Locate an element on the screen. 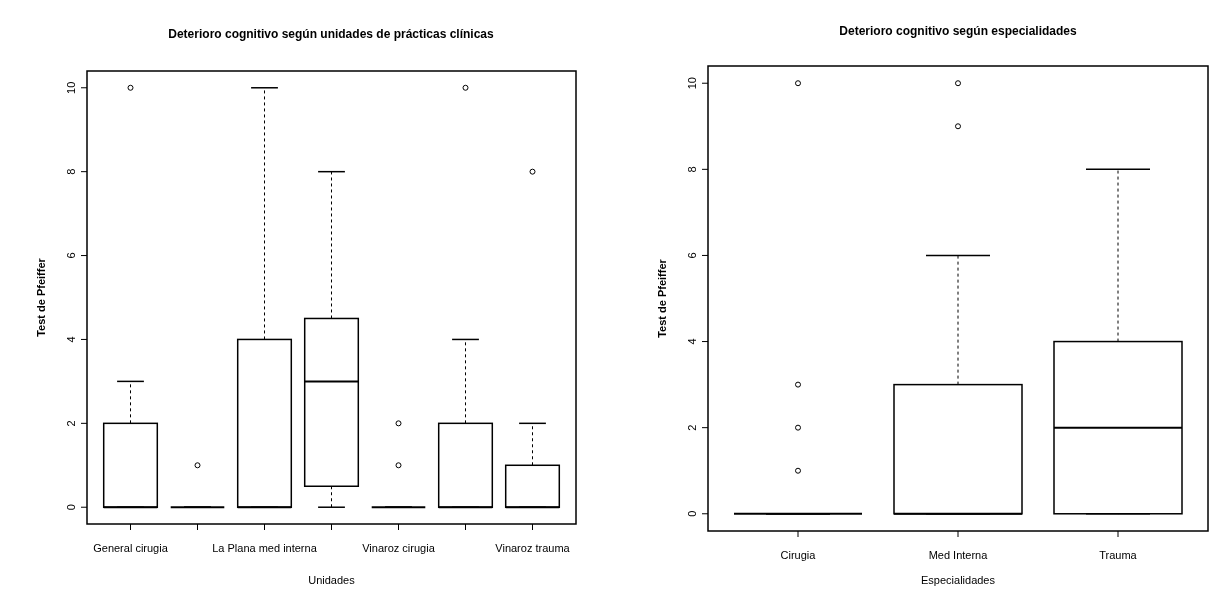 This screenshot has width=1211, height=592. x-tick-label: Vinaroz trauma is located at coordinates (533, 548).